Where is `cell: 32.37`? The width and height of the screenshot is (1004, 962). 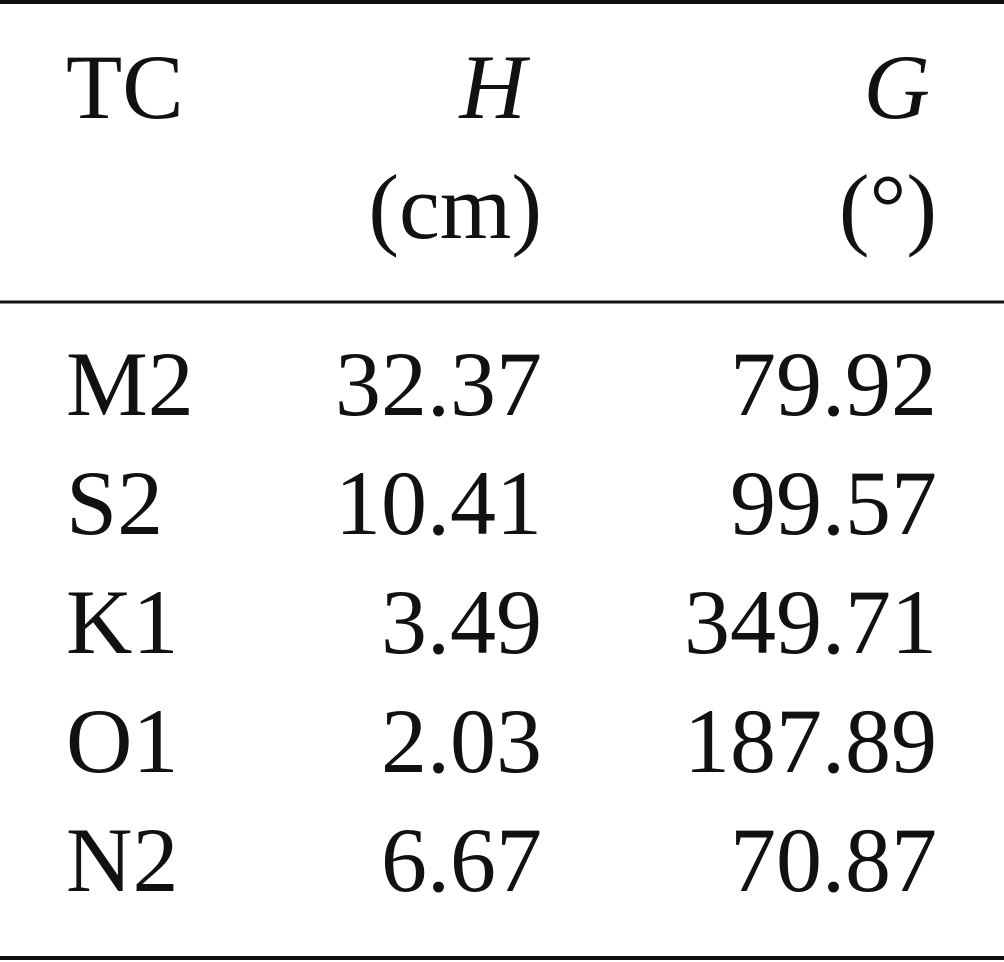
cell: 32.37 is located at coordinates (438, 384).